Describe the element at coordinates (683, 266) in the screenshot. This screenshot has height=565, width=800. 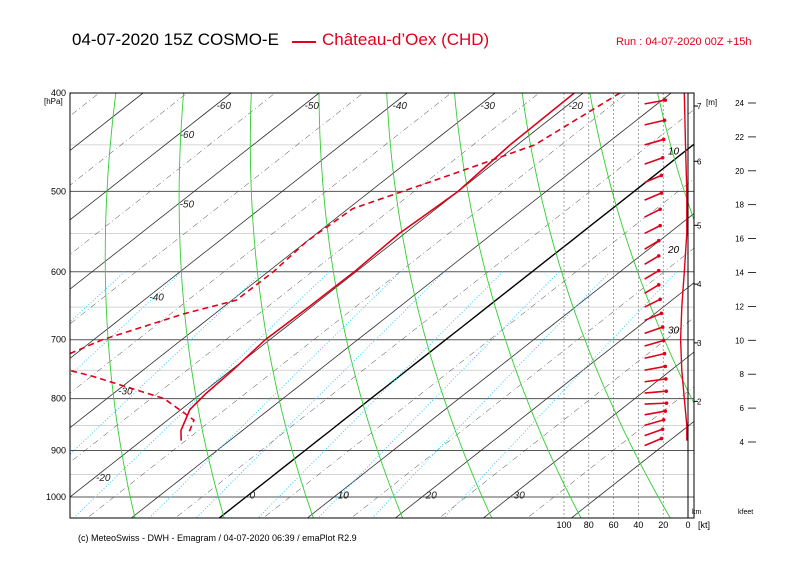
I see `wind-speed-profile` at that location.